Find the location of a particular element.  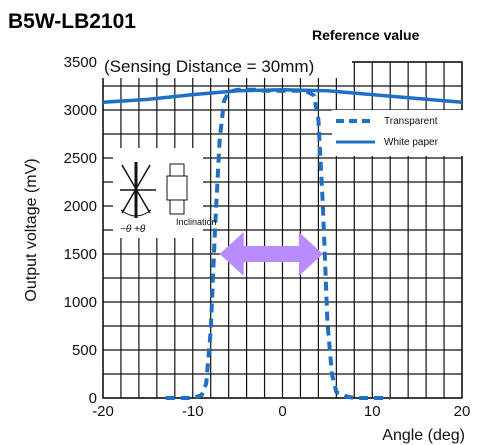

inset-angle-label: −θ +θ is located at coordinates (133, 229).